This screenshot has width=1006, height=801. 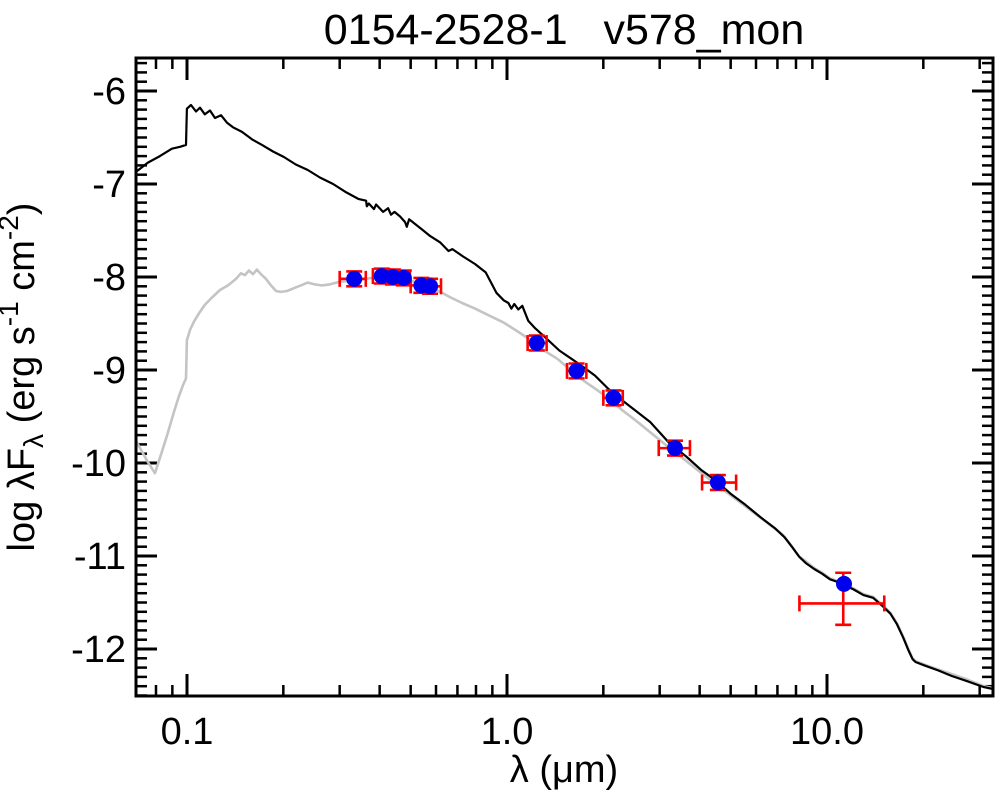 What do you see at coordinates (109, 278) in the screenshot?
I see `y-tick-label: -8` at bounding box center [109, 278].